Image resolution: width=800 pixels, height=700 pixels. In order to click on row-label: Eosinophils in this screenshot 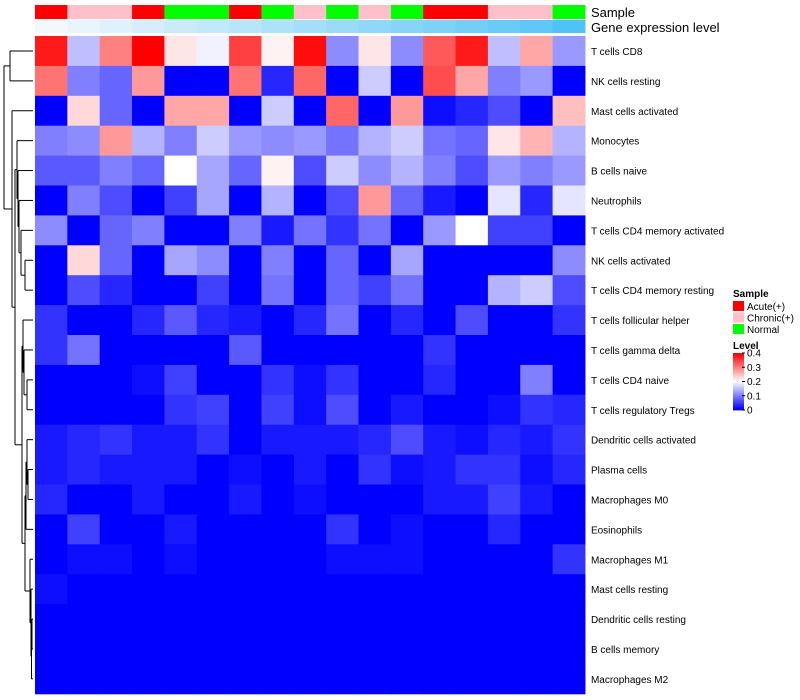, I will do `click(616, 530)`.